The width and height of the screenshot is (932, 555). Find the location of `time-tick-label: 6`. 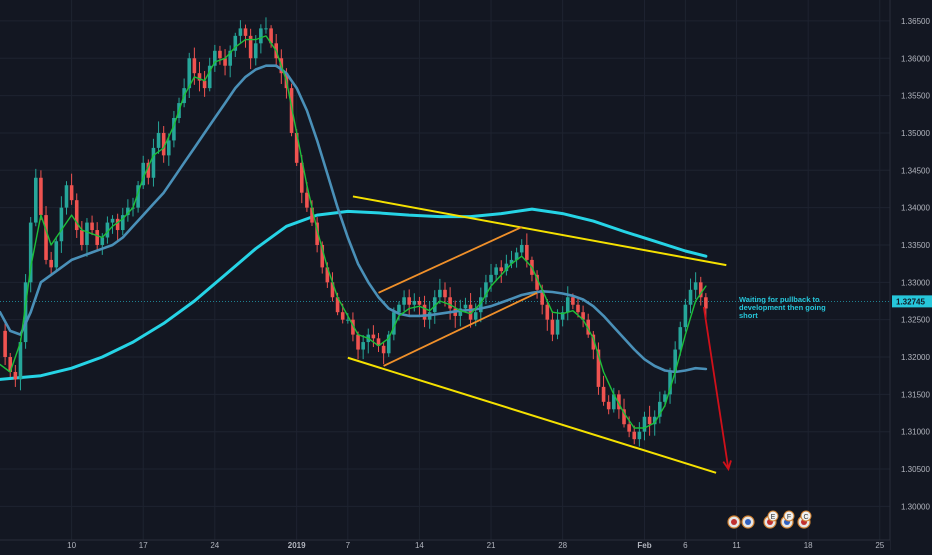

time-tick-label: 6 is located at coordinates (685, 545).